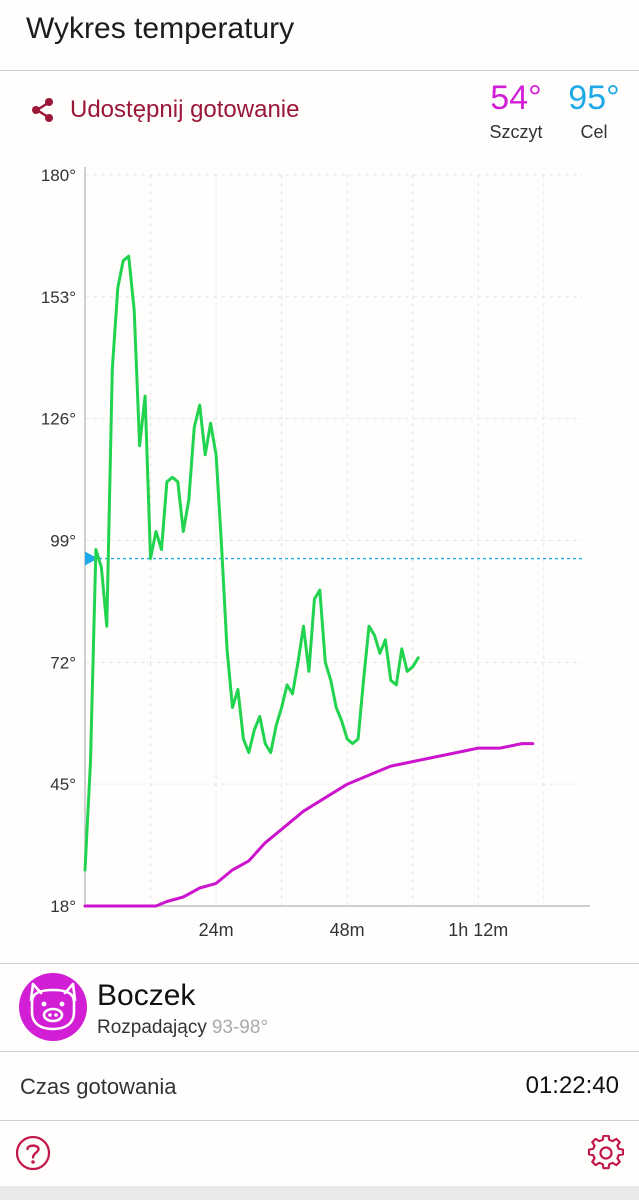 The height and width of the screenshot is (1200, 639). What do you see at coordinates (347, 930) in the screenshot?
I see `x-tick-label: 48m` at bounding box center [347, 930].